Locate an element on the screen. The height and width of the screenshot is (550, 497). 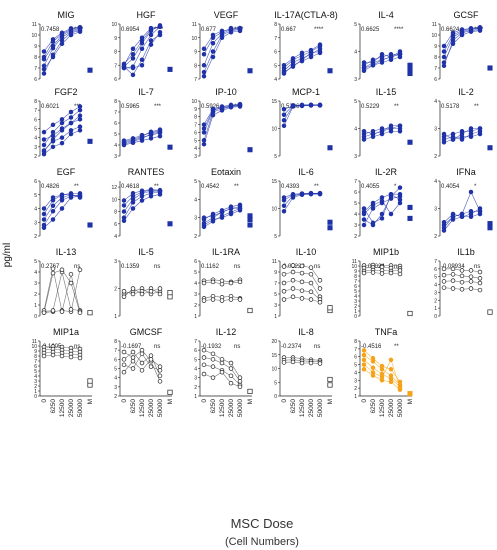
correlation-value: 0.6021 is located at coordinates (50, 107).